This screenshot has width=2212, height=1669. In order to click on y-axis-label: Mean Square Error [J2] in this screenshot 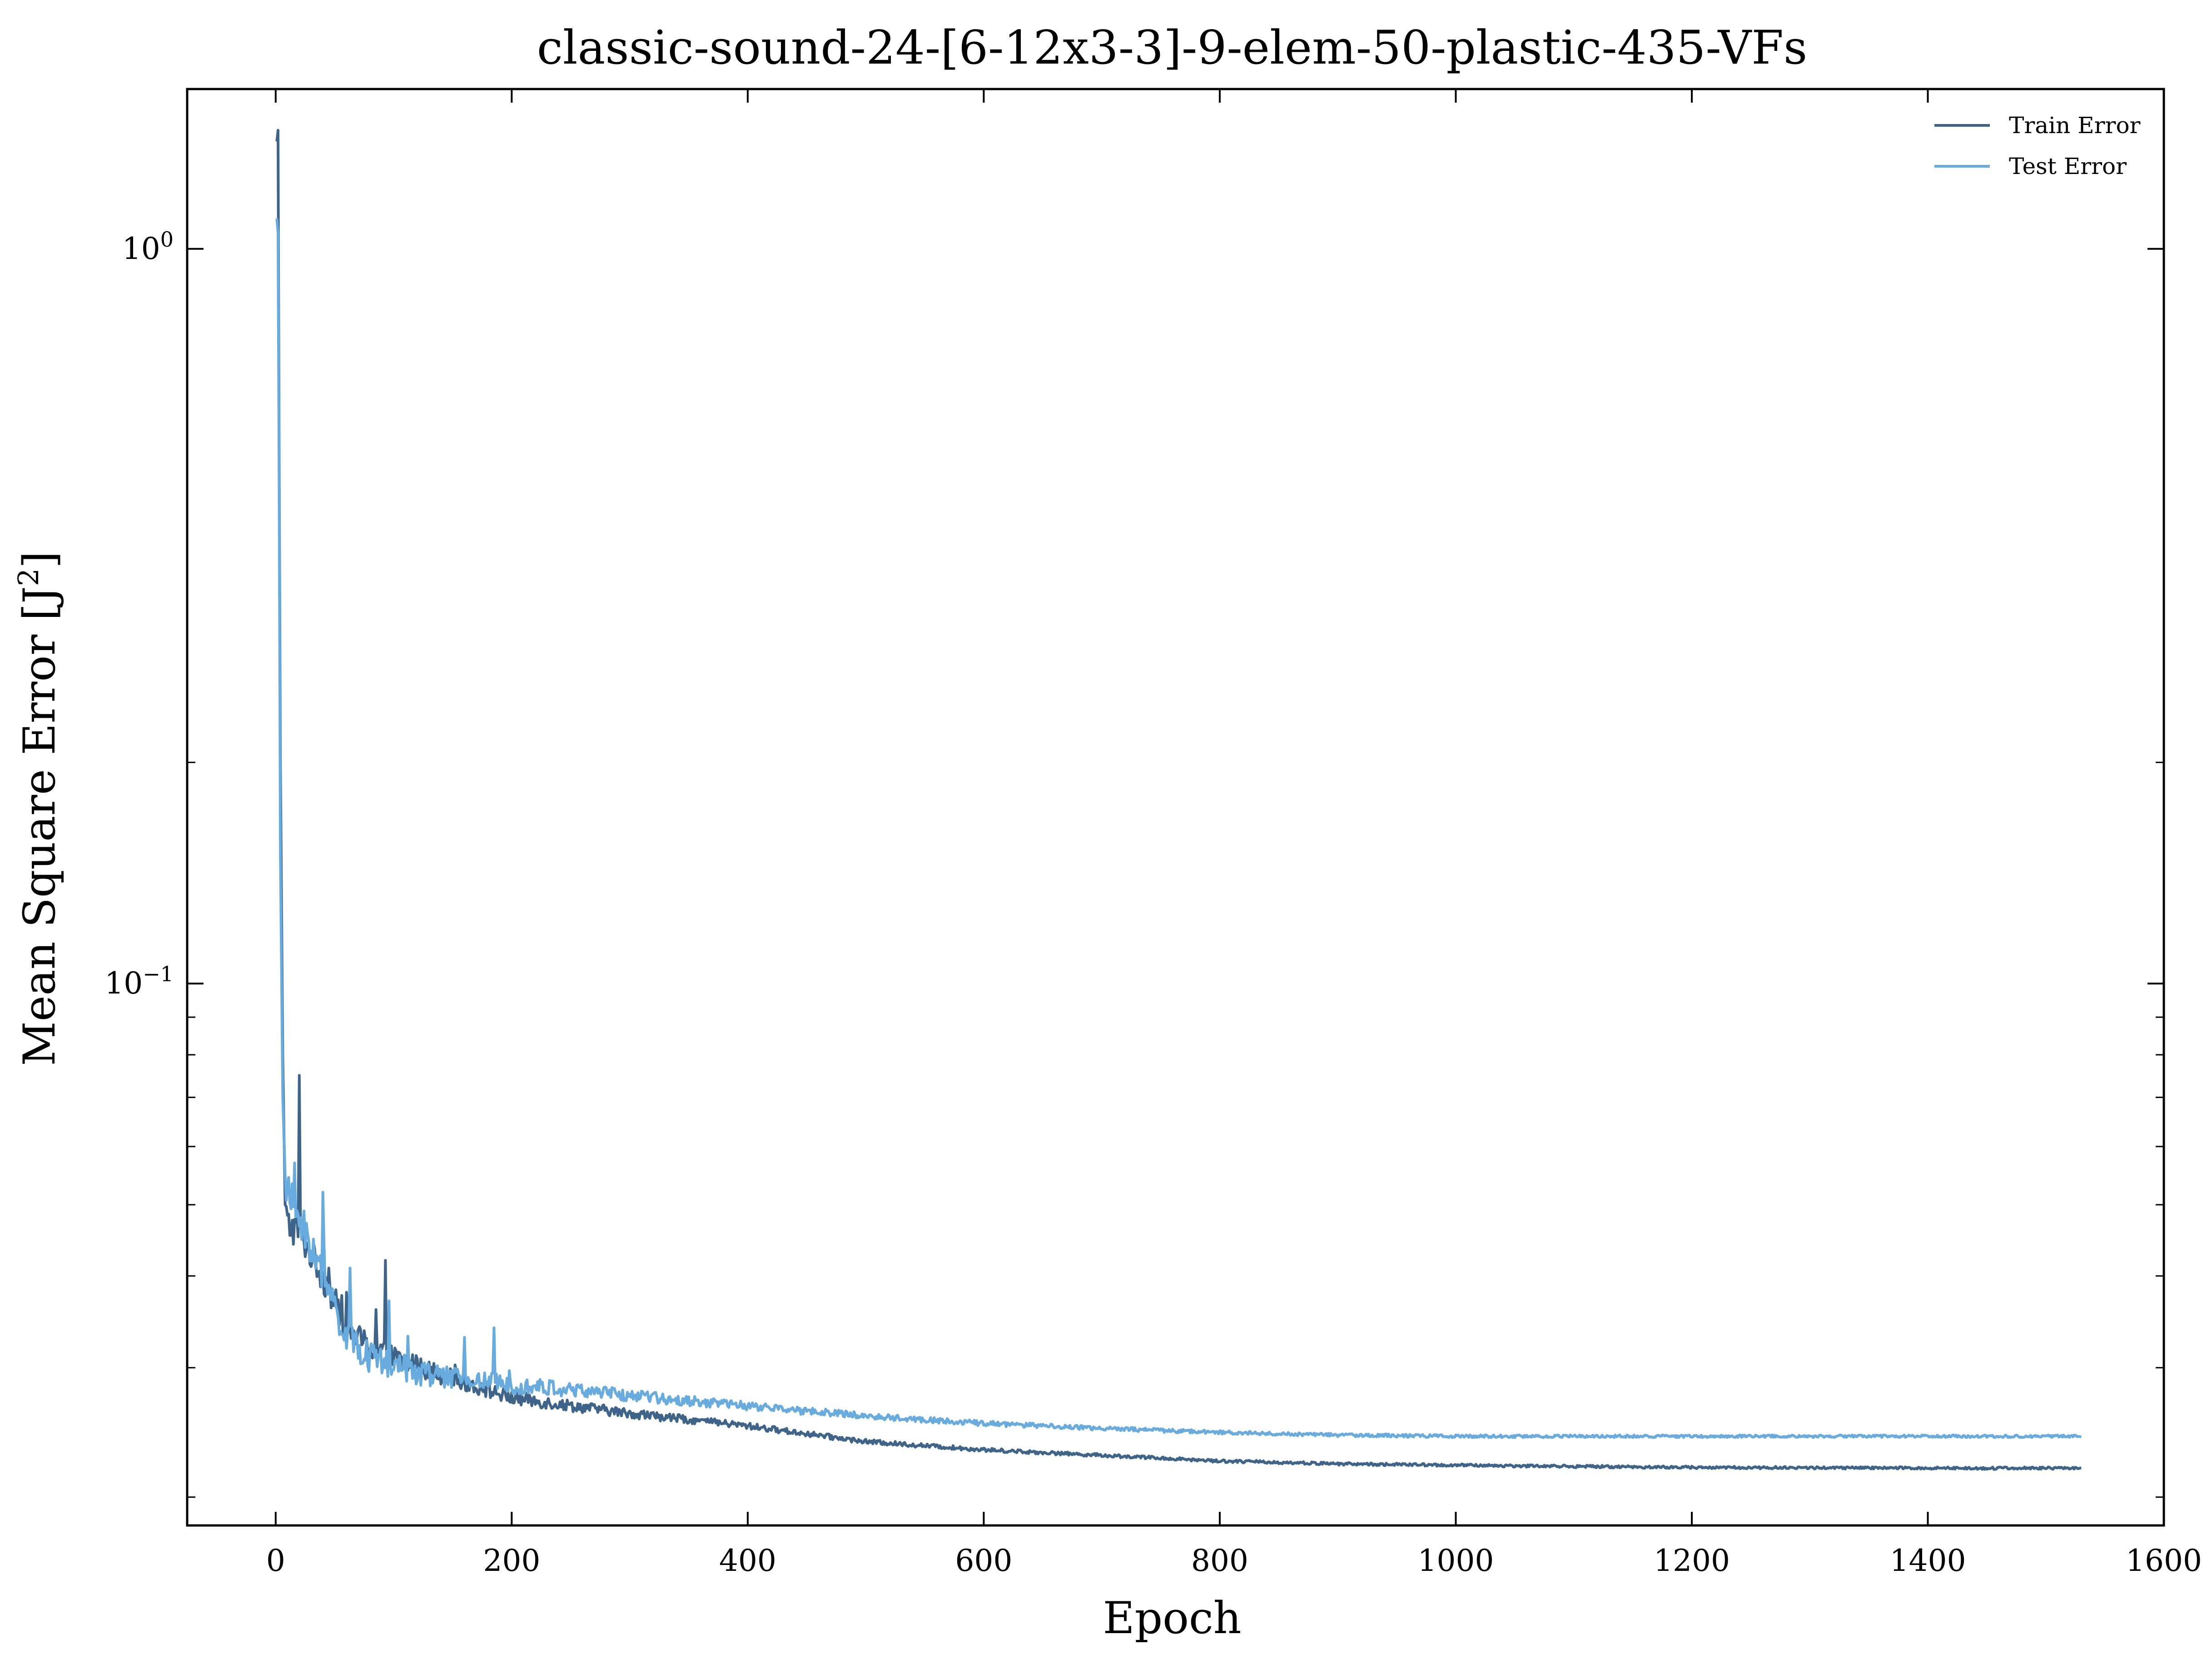, I will do `click(38, 808)`.